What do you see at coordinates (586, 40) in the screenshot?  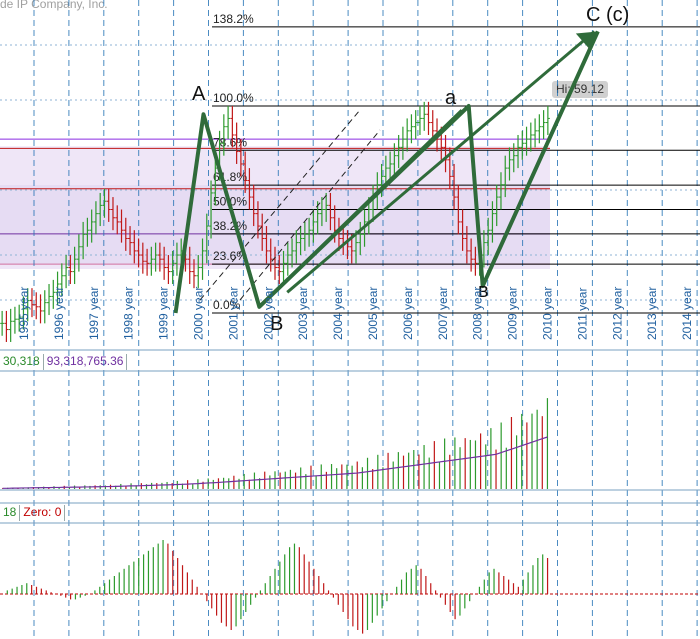 I see `wave-arrowhead` at bounding box center [586, 40].